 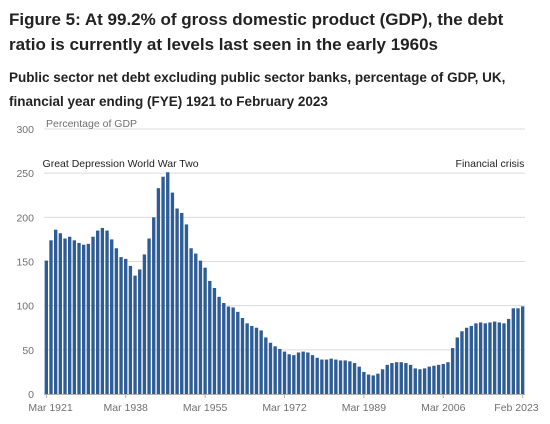 I want to click on x-tick-label: Mar 2006, so click(x=443, y=408).